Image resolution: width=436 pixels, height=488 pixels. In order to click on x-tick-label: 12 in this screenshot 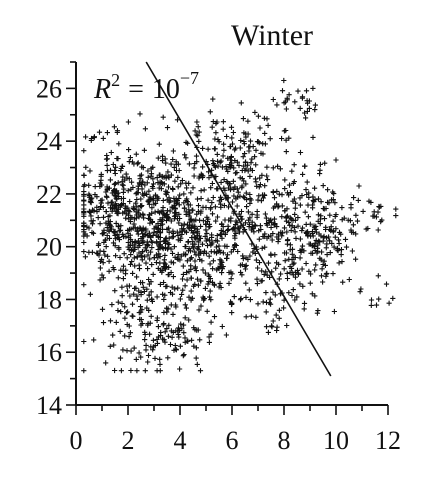, I will do `click(388, 440)`.